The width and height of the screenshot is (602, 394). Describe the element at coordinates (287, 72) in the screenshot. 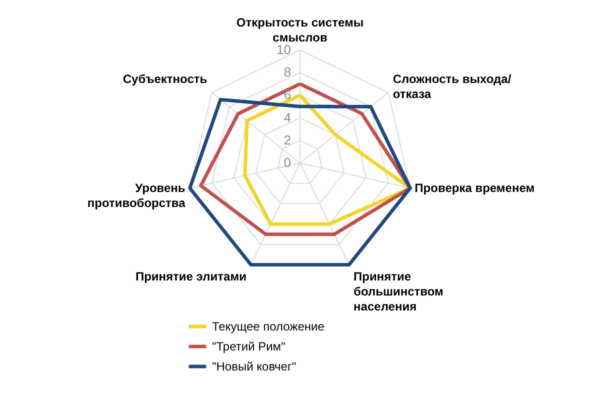

I see `y-tick-label: 8` at that location.